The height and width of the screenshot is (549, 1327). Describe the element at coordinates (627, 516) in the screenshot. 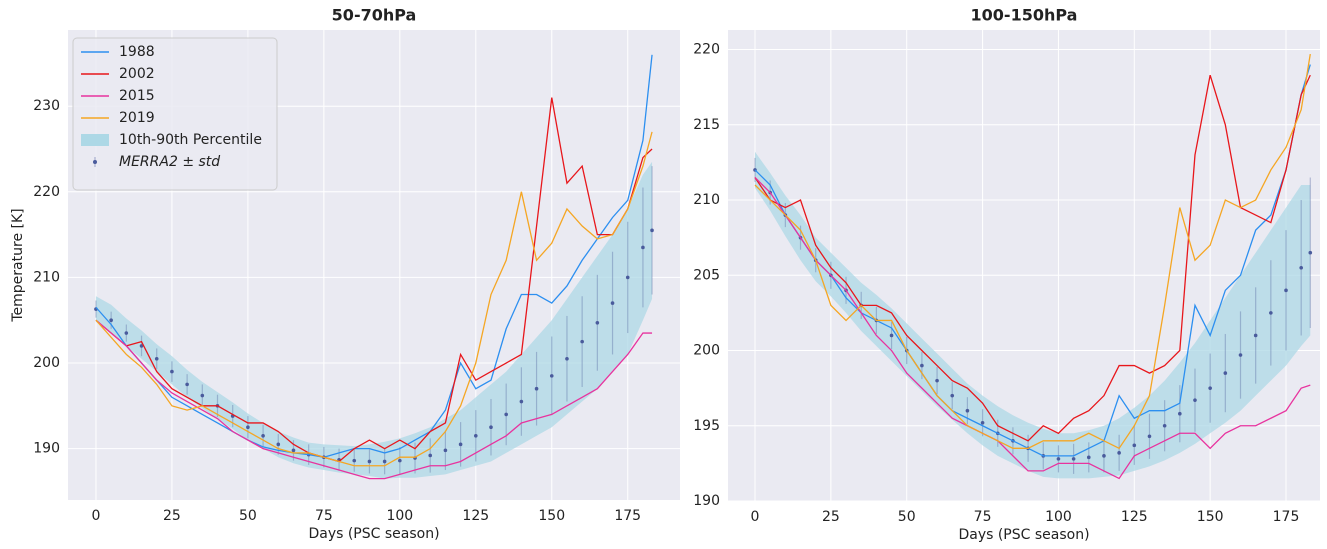

I see `x-tick-label: 175` at that location.